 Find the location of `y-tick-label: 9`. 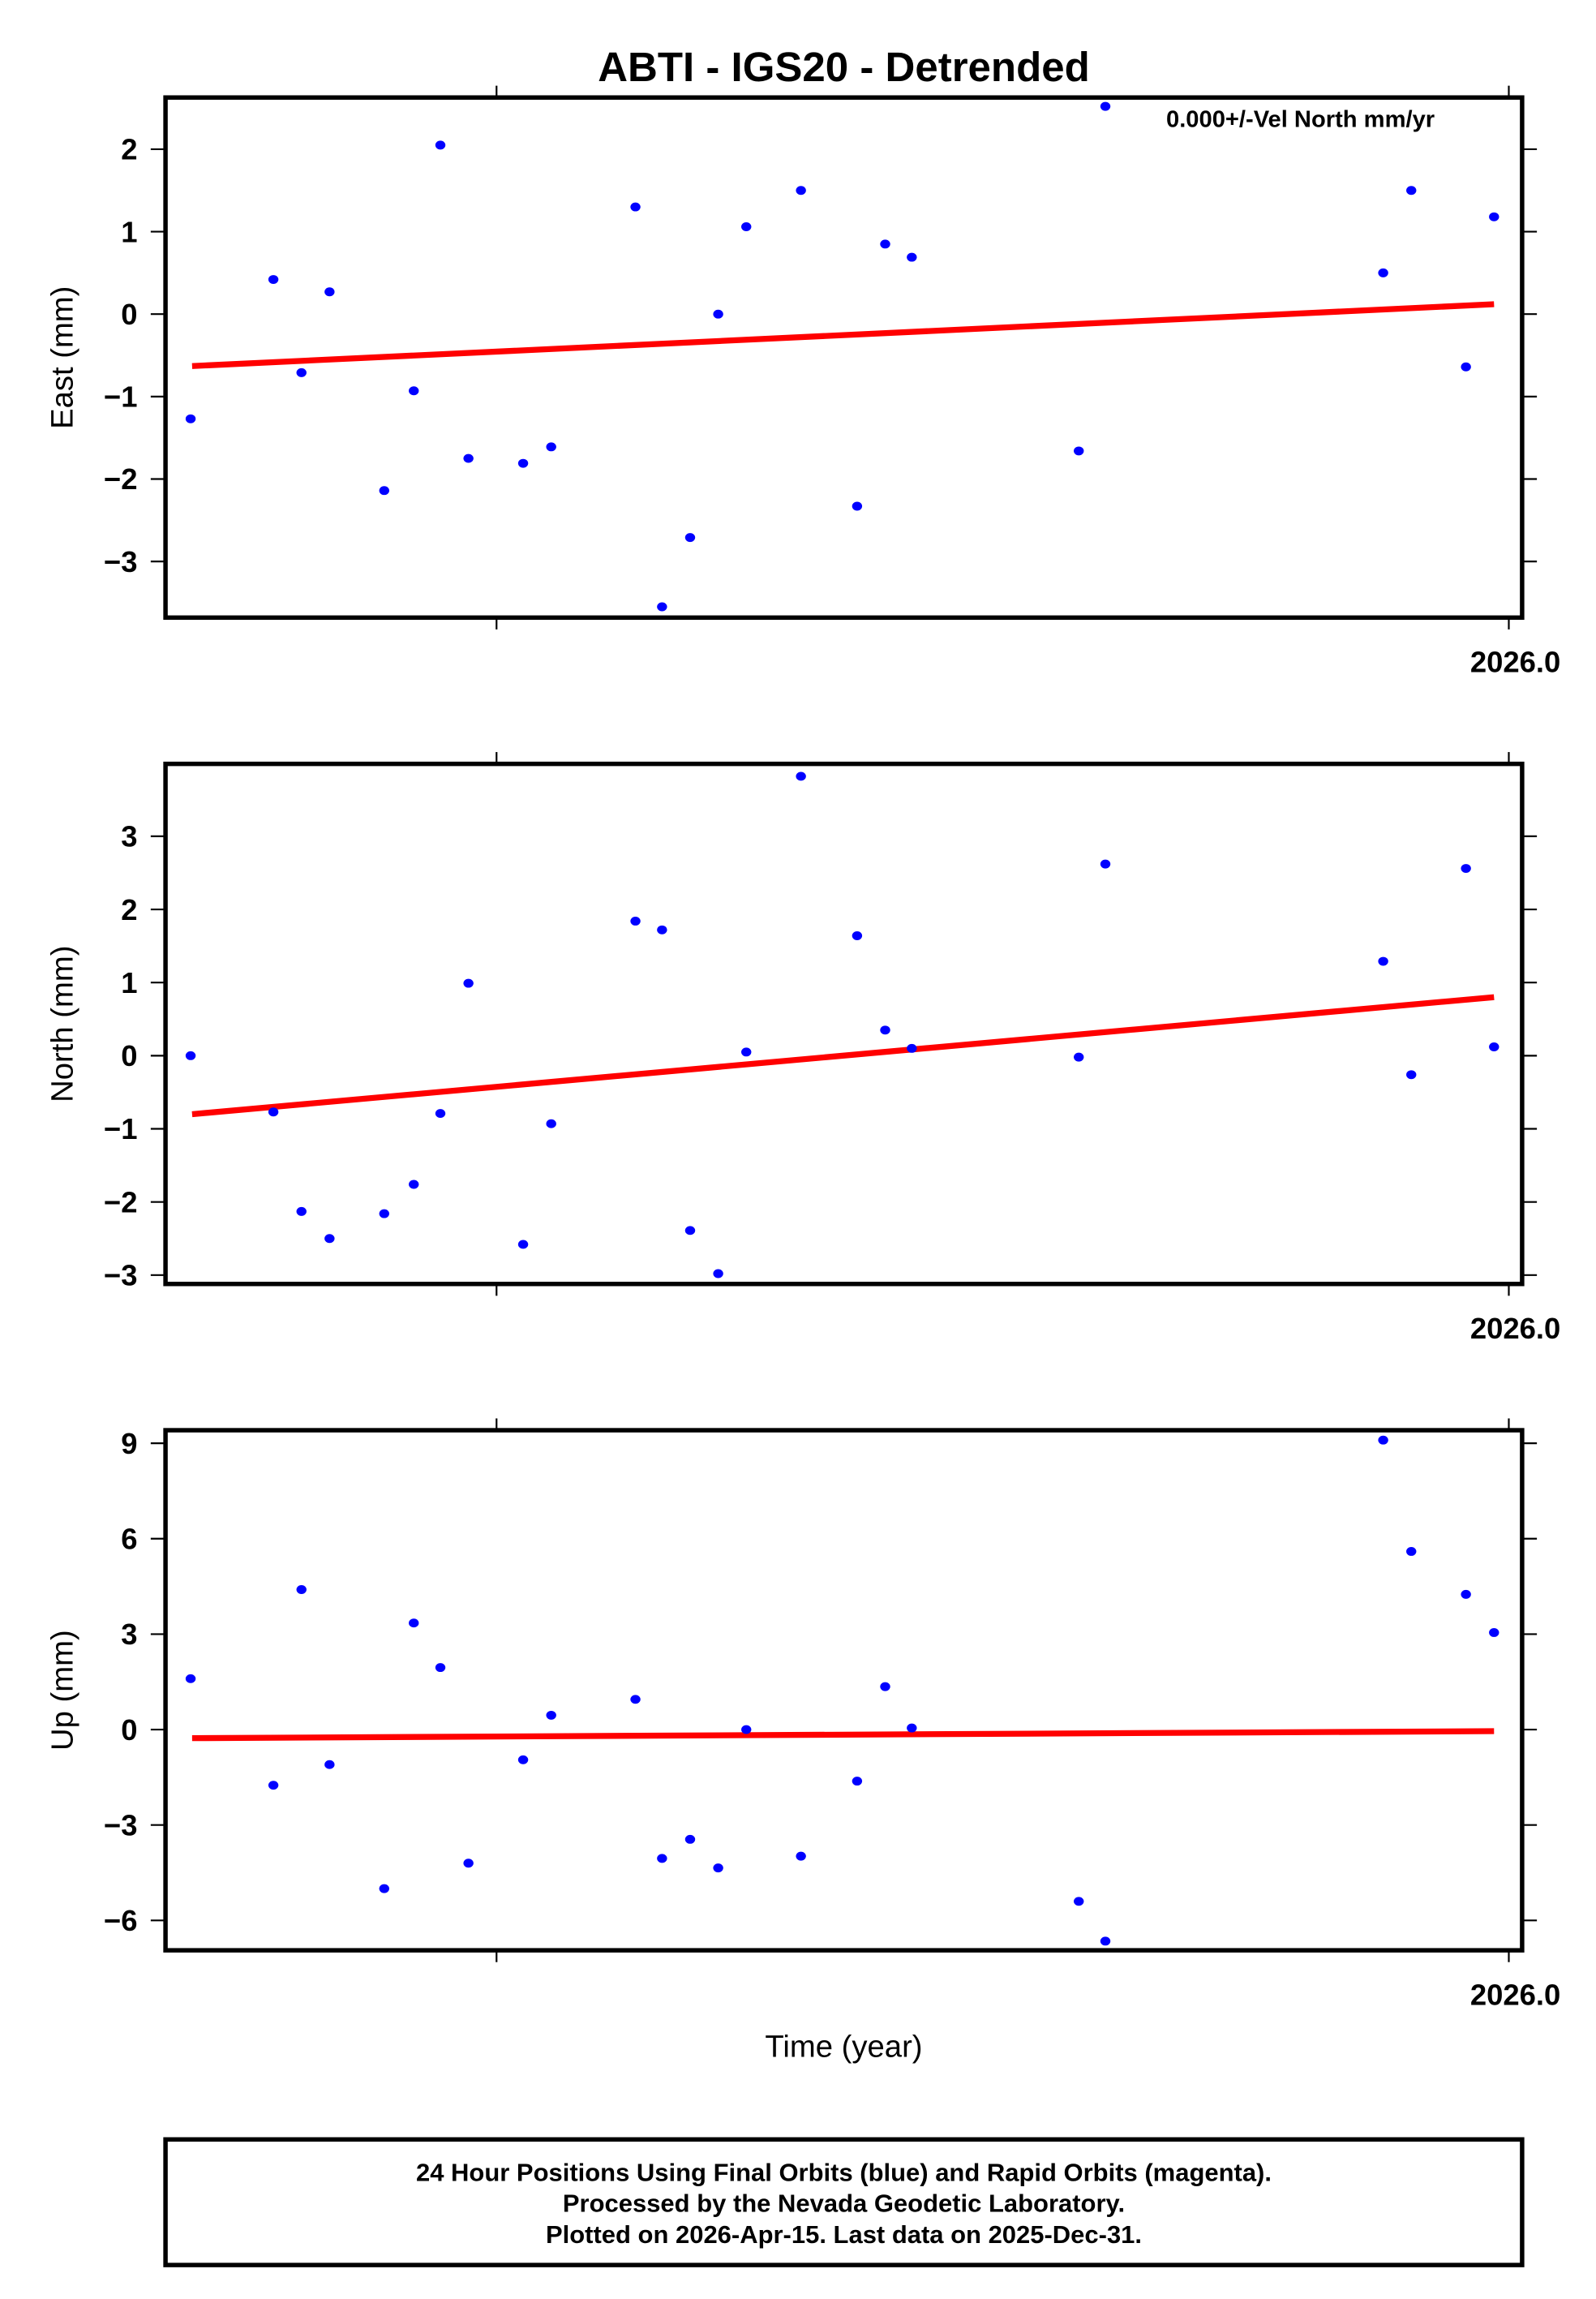

y-tick-label: 9 is located at coordinates (129, 1443).